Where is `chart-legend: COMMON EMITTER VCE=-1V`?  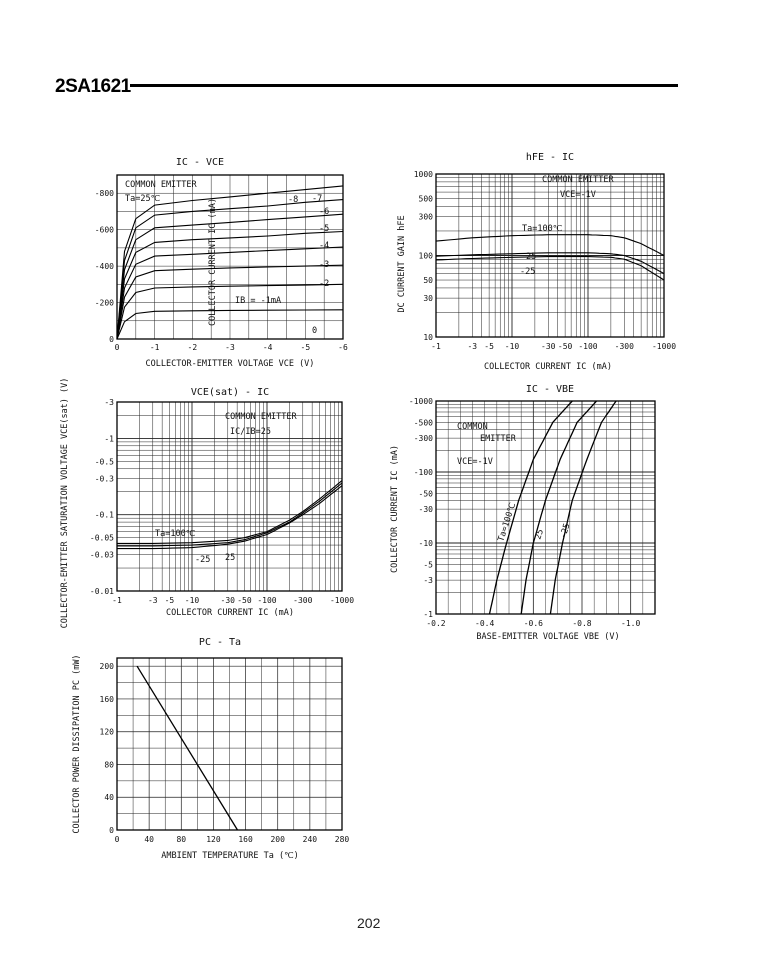 chart-legend: COMMON EMITTER VCE=-1V is located at coordinates (487, 444).